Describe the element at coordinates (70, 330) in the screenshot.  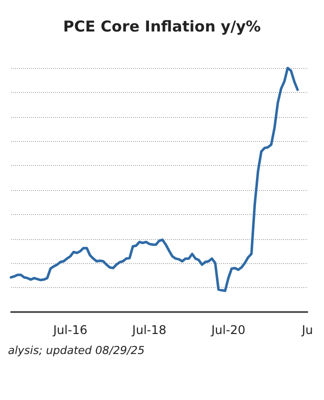
I see `x-tick-label: Jul-16` at that location.